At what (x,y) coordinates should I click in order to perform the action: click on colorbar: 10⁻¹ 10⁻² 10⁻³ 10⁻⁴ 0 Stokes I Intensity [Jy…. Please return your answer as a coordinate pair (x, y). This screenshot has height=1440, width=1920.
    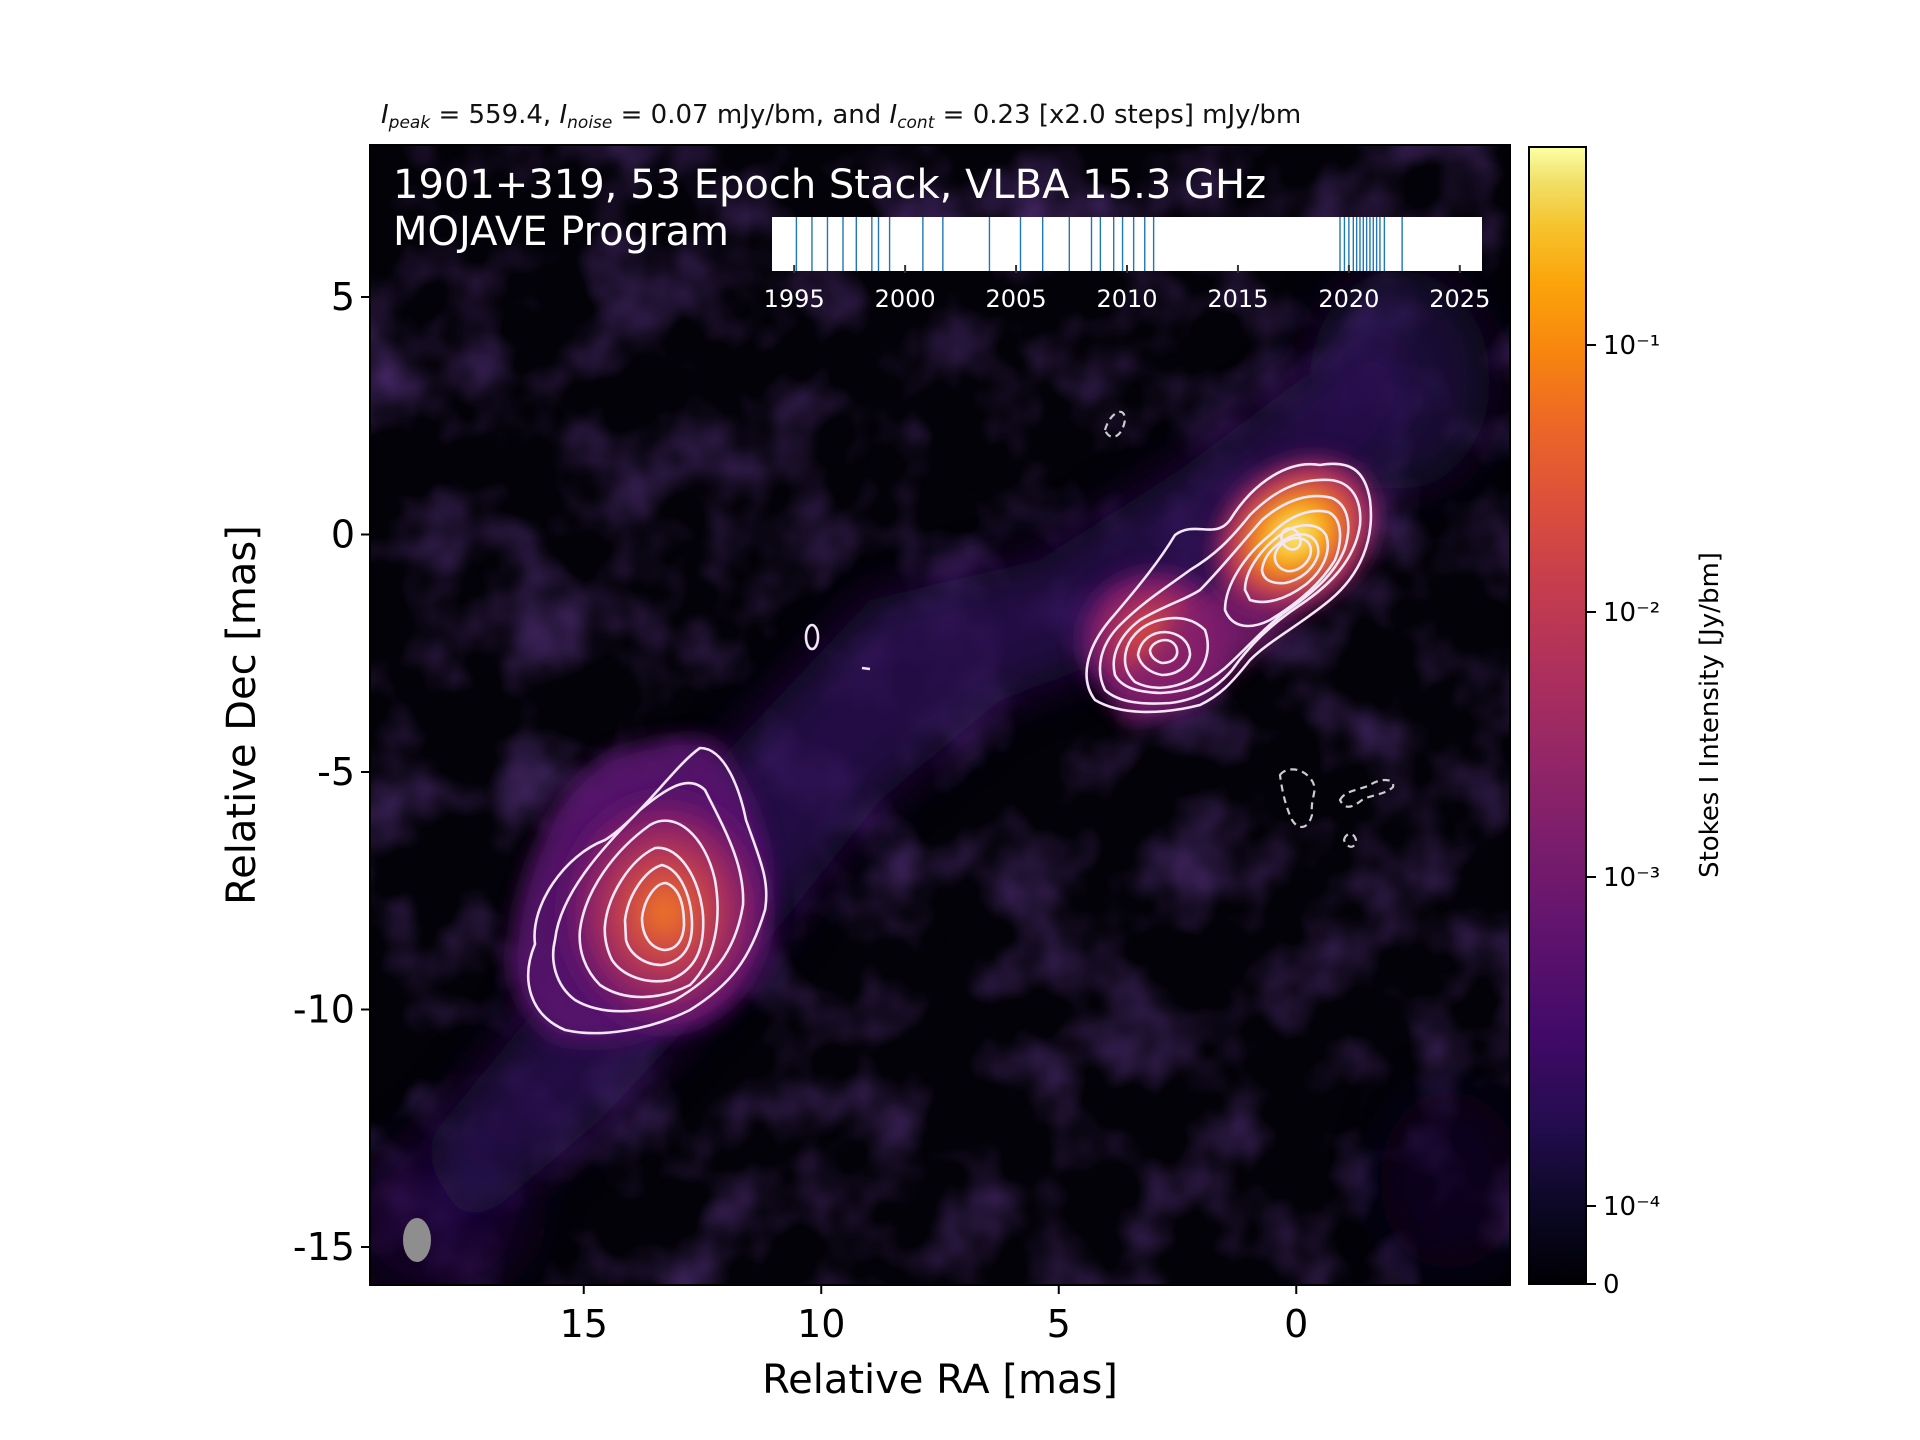
    Looking at the image, I should click on (1626, 723).